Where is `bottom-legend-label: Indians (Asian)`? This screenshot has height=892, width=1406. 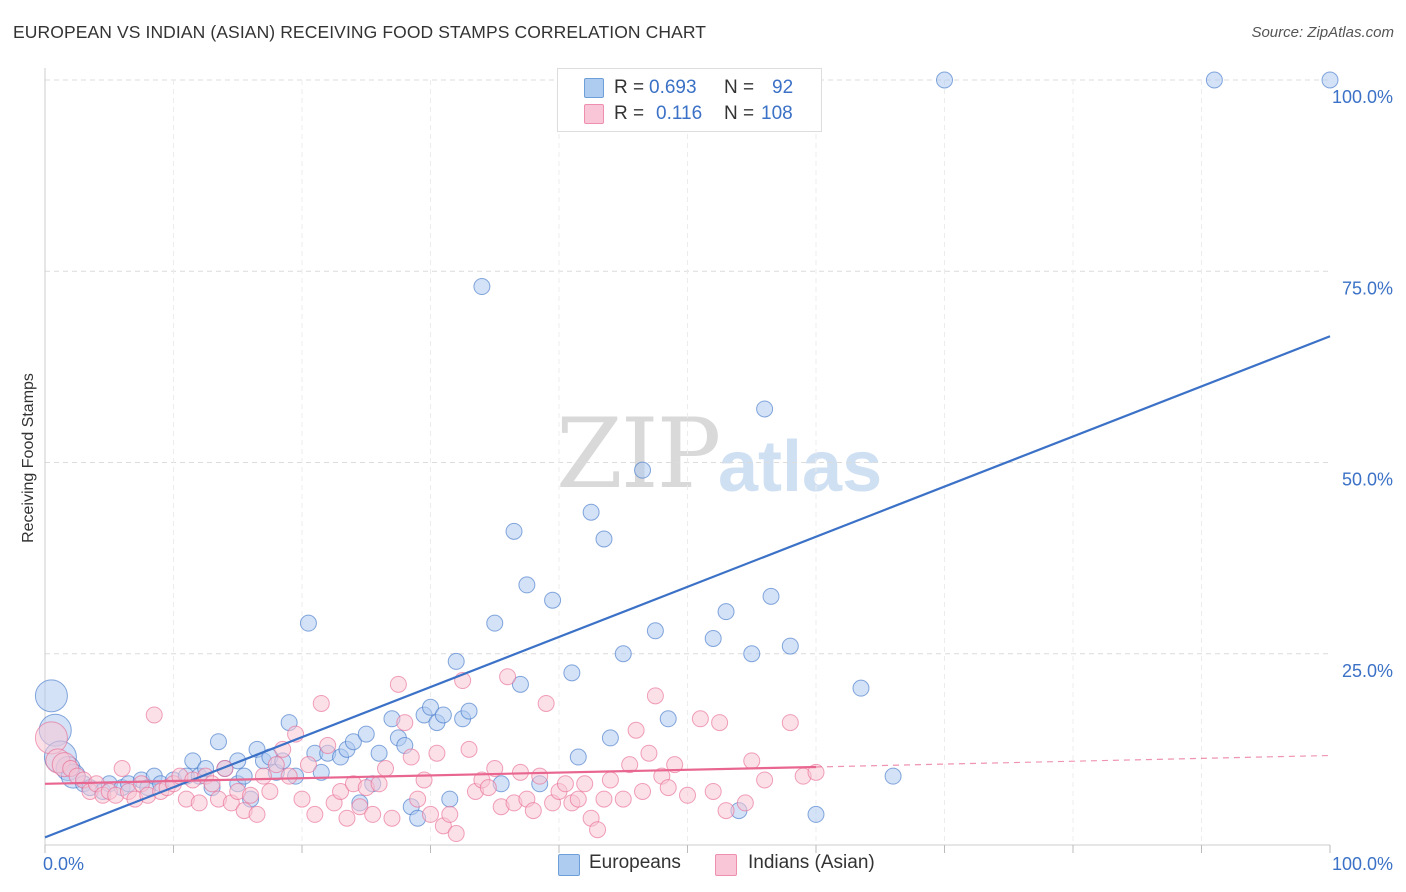
bottom-legend-label: Indians (Asian) is located at coordinates (811, 862).